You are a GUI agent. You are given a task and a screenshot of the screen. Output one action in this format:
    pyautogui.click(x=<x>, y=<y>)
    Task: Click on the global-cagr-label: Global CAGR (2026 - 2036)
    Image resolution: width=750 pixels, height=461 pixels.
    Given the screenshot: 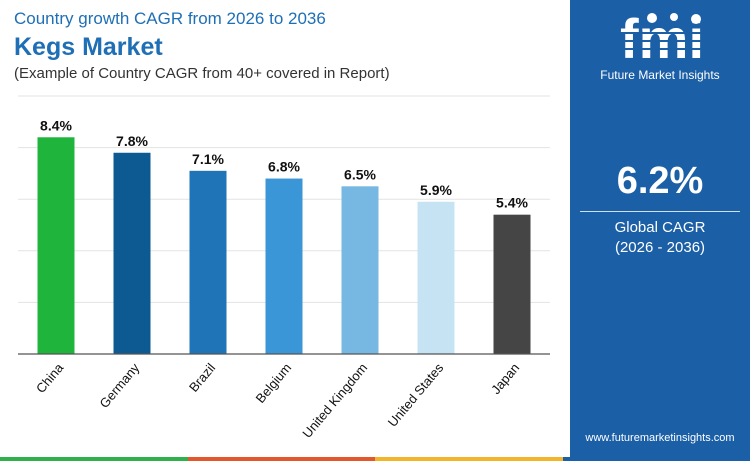 What is the action you would take?
    pyautogui.click(x=660, y=238)
    